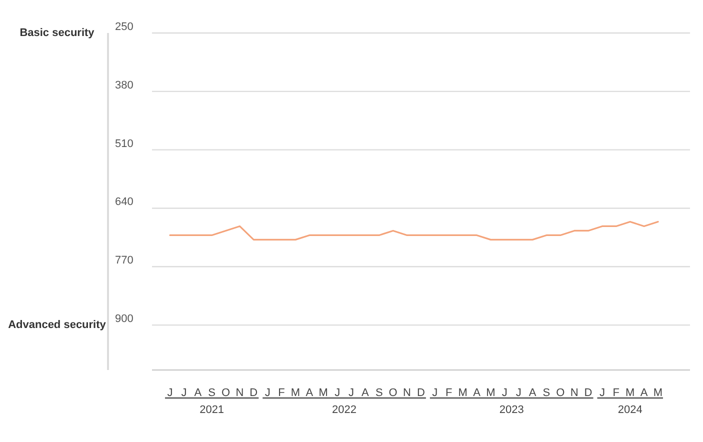 This screenshot has width=703, height=442. Describe the element at coordinates (511, 410) in the screenshot. I see `text: 2023` at that location.